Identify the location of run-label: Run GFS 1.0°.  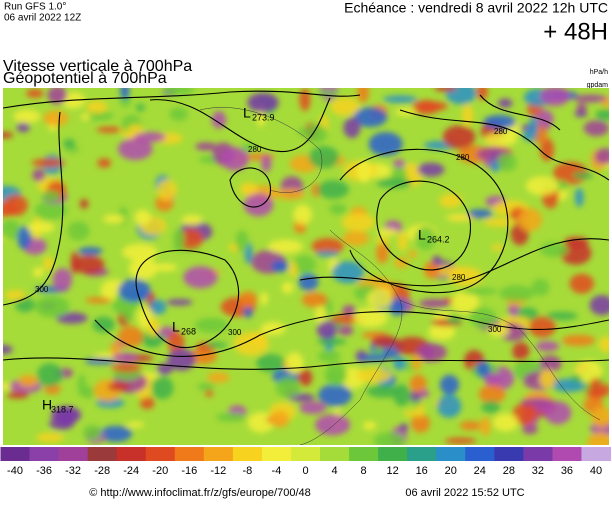
(35, 7).